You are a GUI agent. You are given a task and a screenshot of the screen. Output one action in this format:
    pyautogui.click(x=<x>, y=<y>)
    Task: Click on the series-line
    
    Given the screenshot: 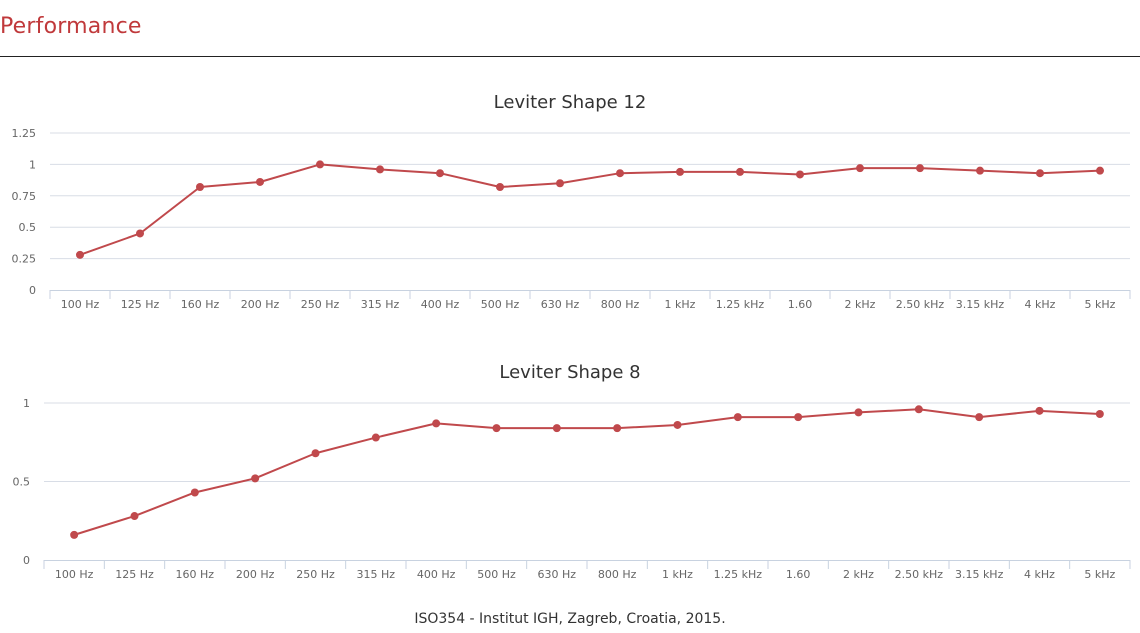 What is the action you would take?
    pyautogui.click(x=590, y=209)
    